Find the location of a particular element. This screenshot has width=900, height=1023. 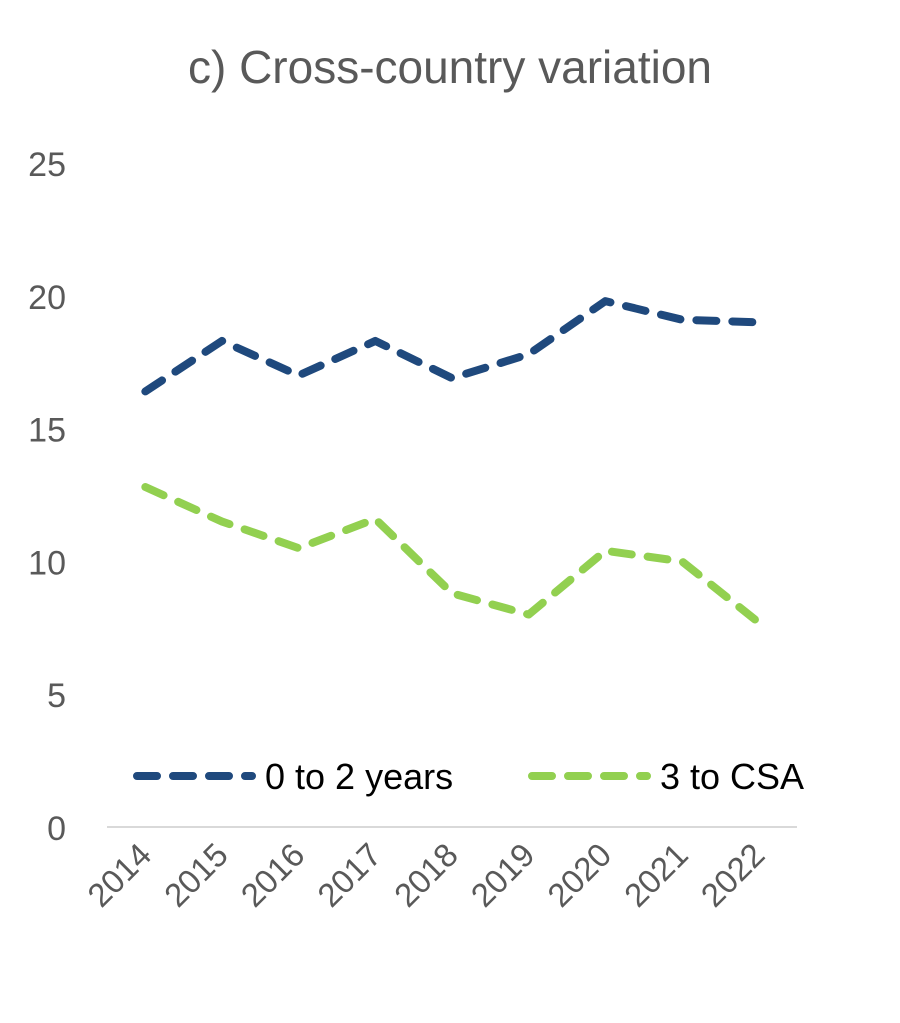

x-tick-label: 2014 is located at coordinates (119, 875).